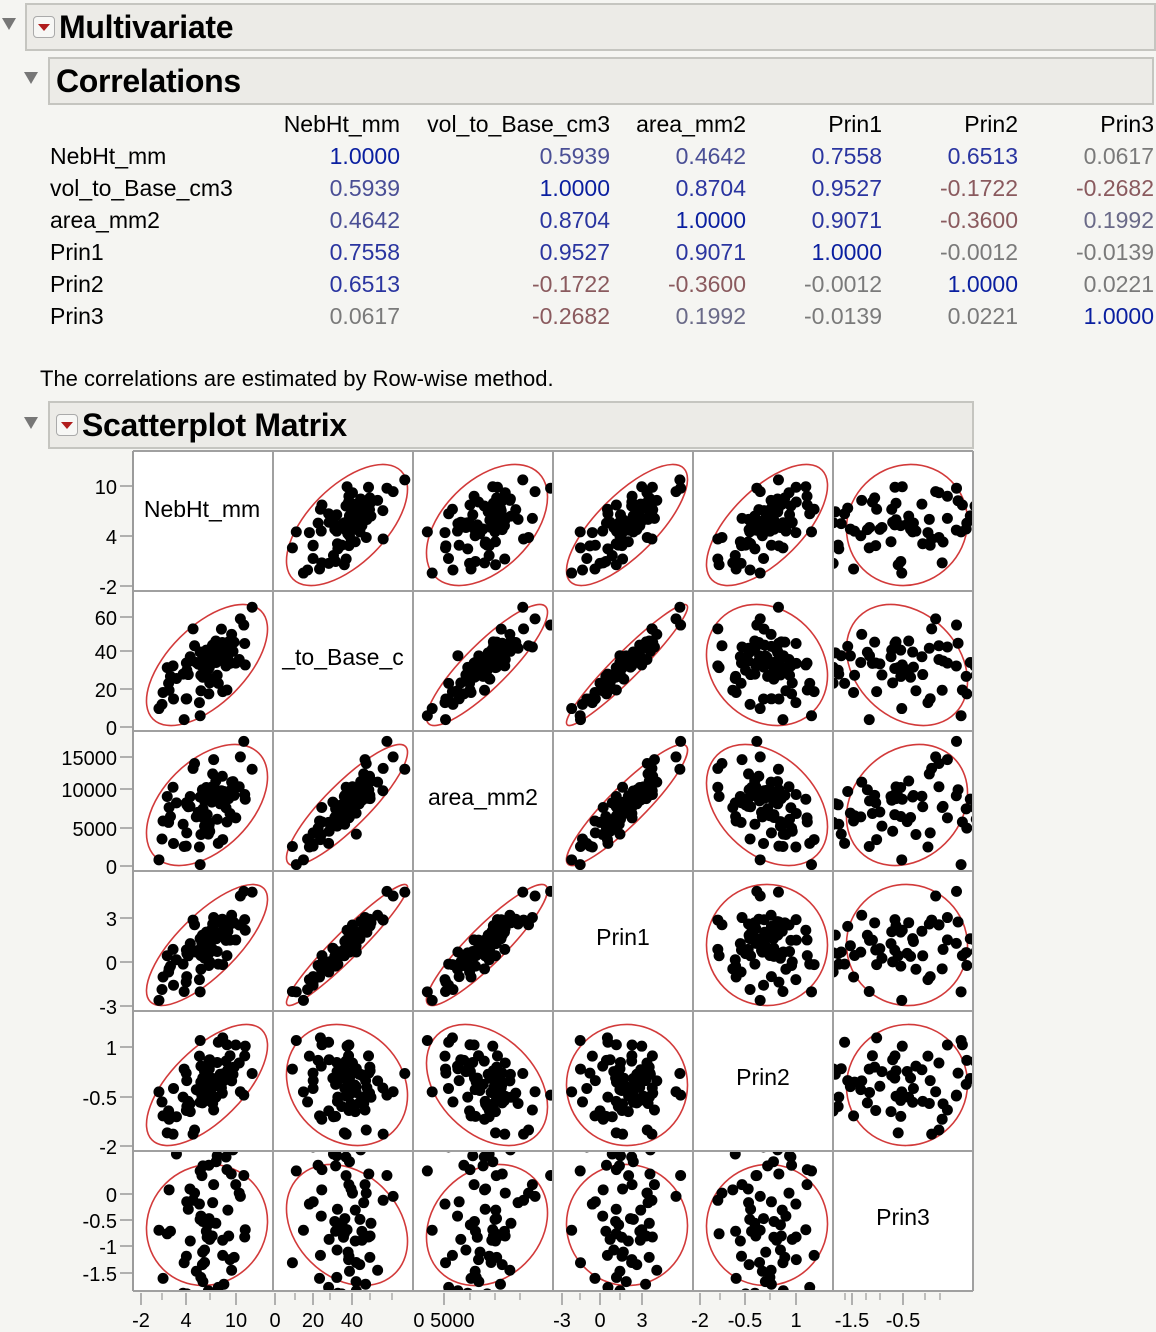 Image resolution: width=1156 pixels, height=1332 pixels. Describe the element at coordinates (342, 657) in the screenshot. I see `scatter-cell: _to_Base_c` at that location.